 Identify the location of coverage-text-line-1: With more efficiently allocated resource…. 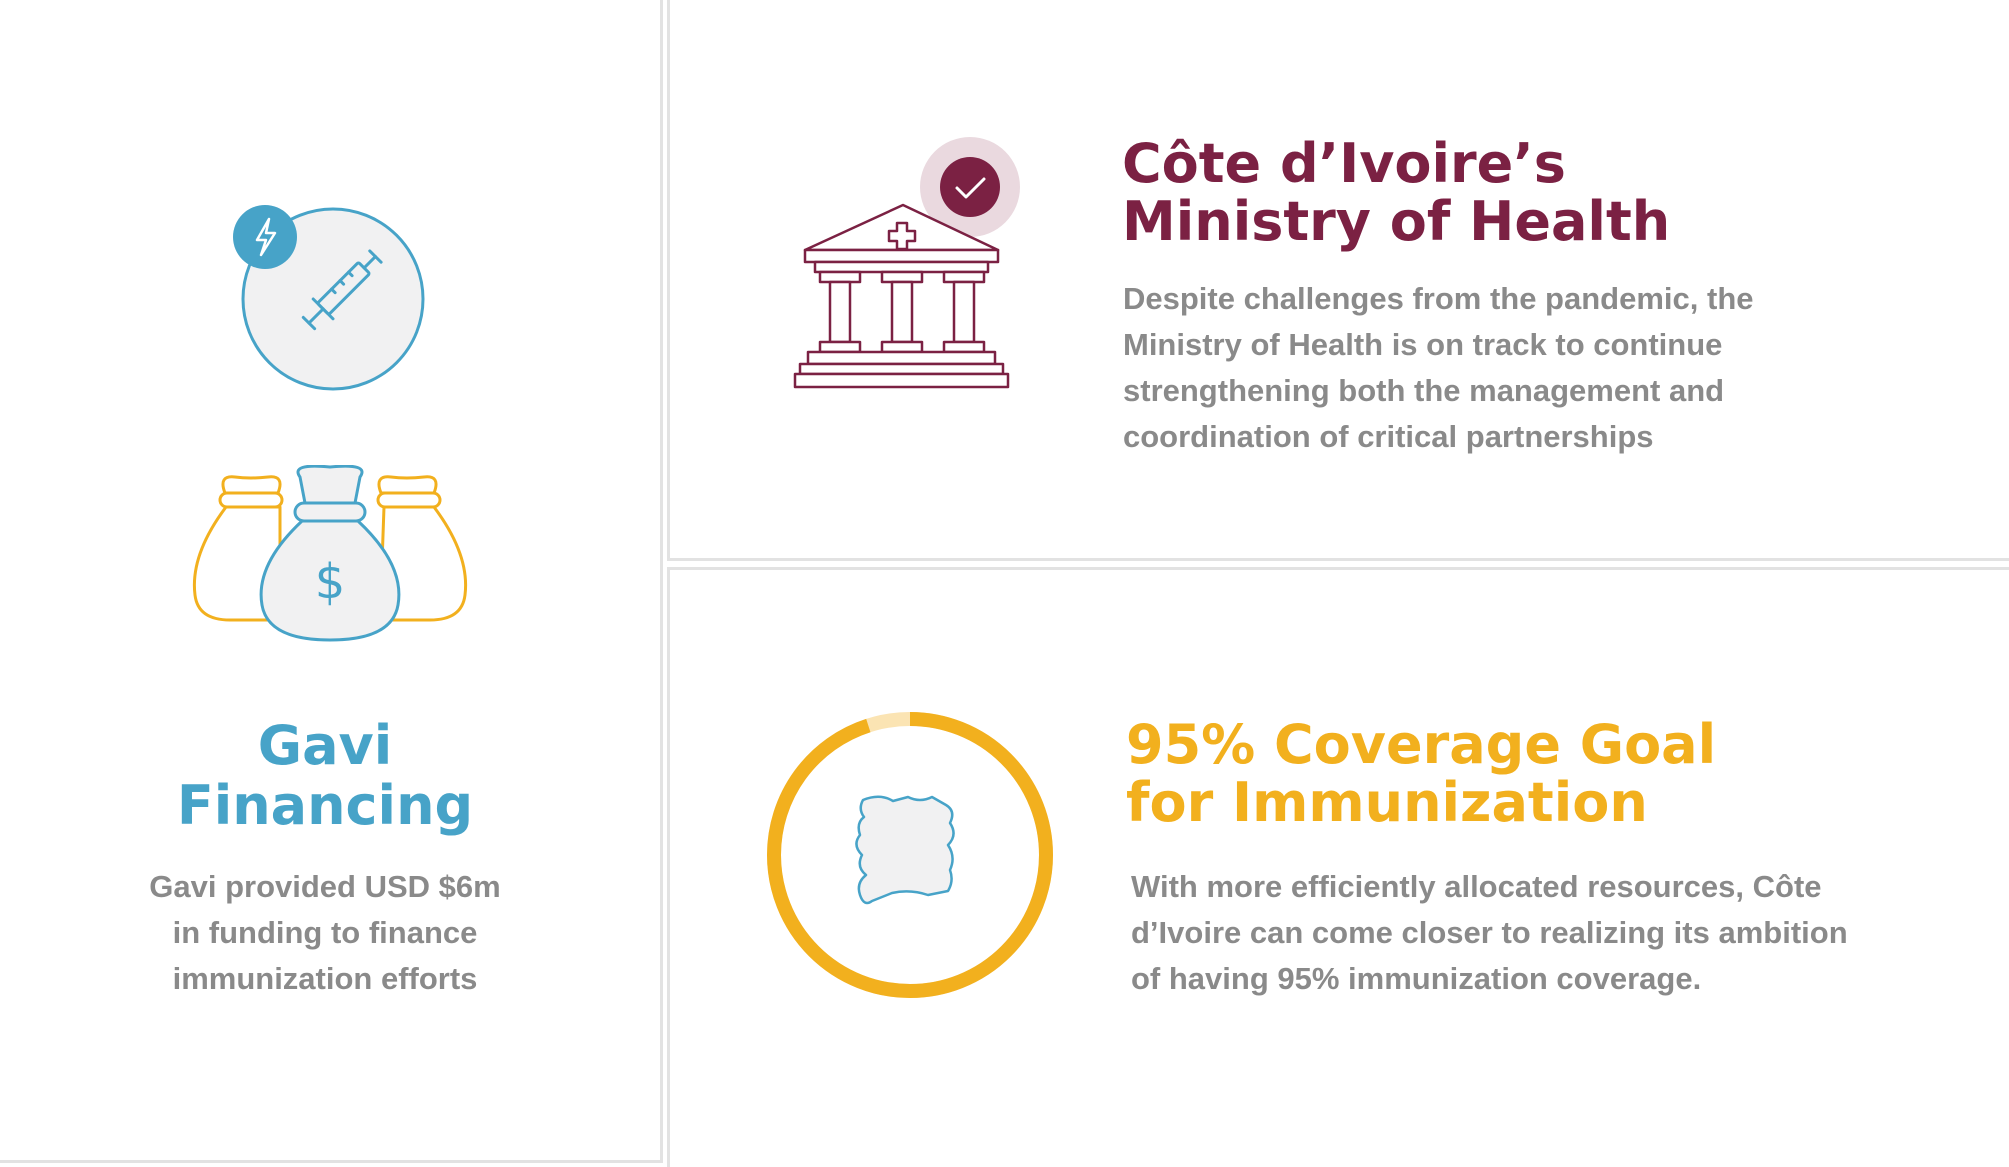
(1476, 886).